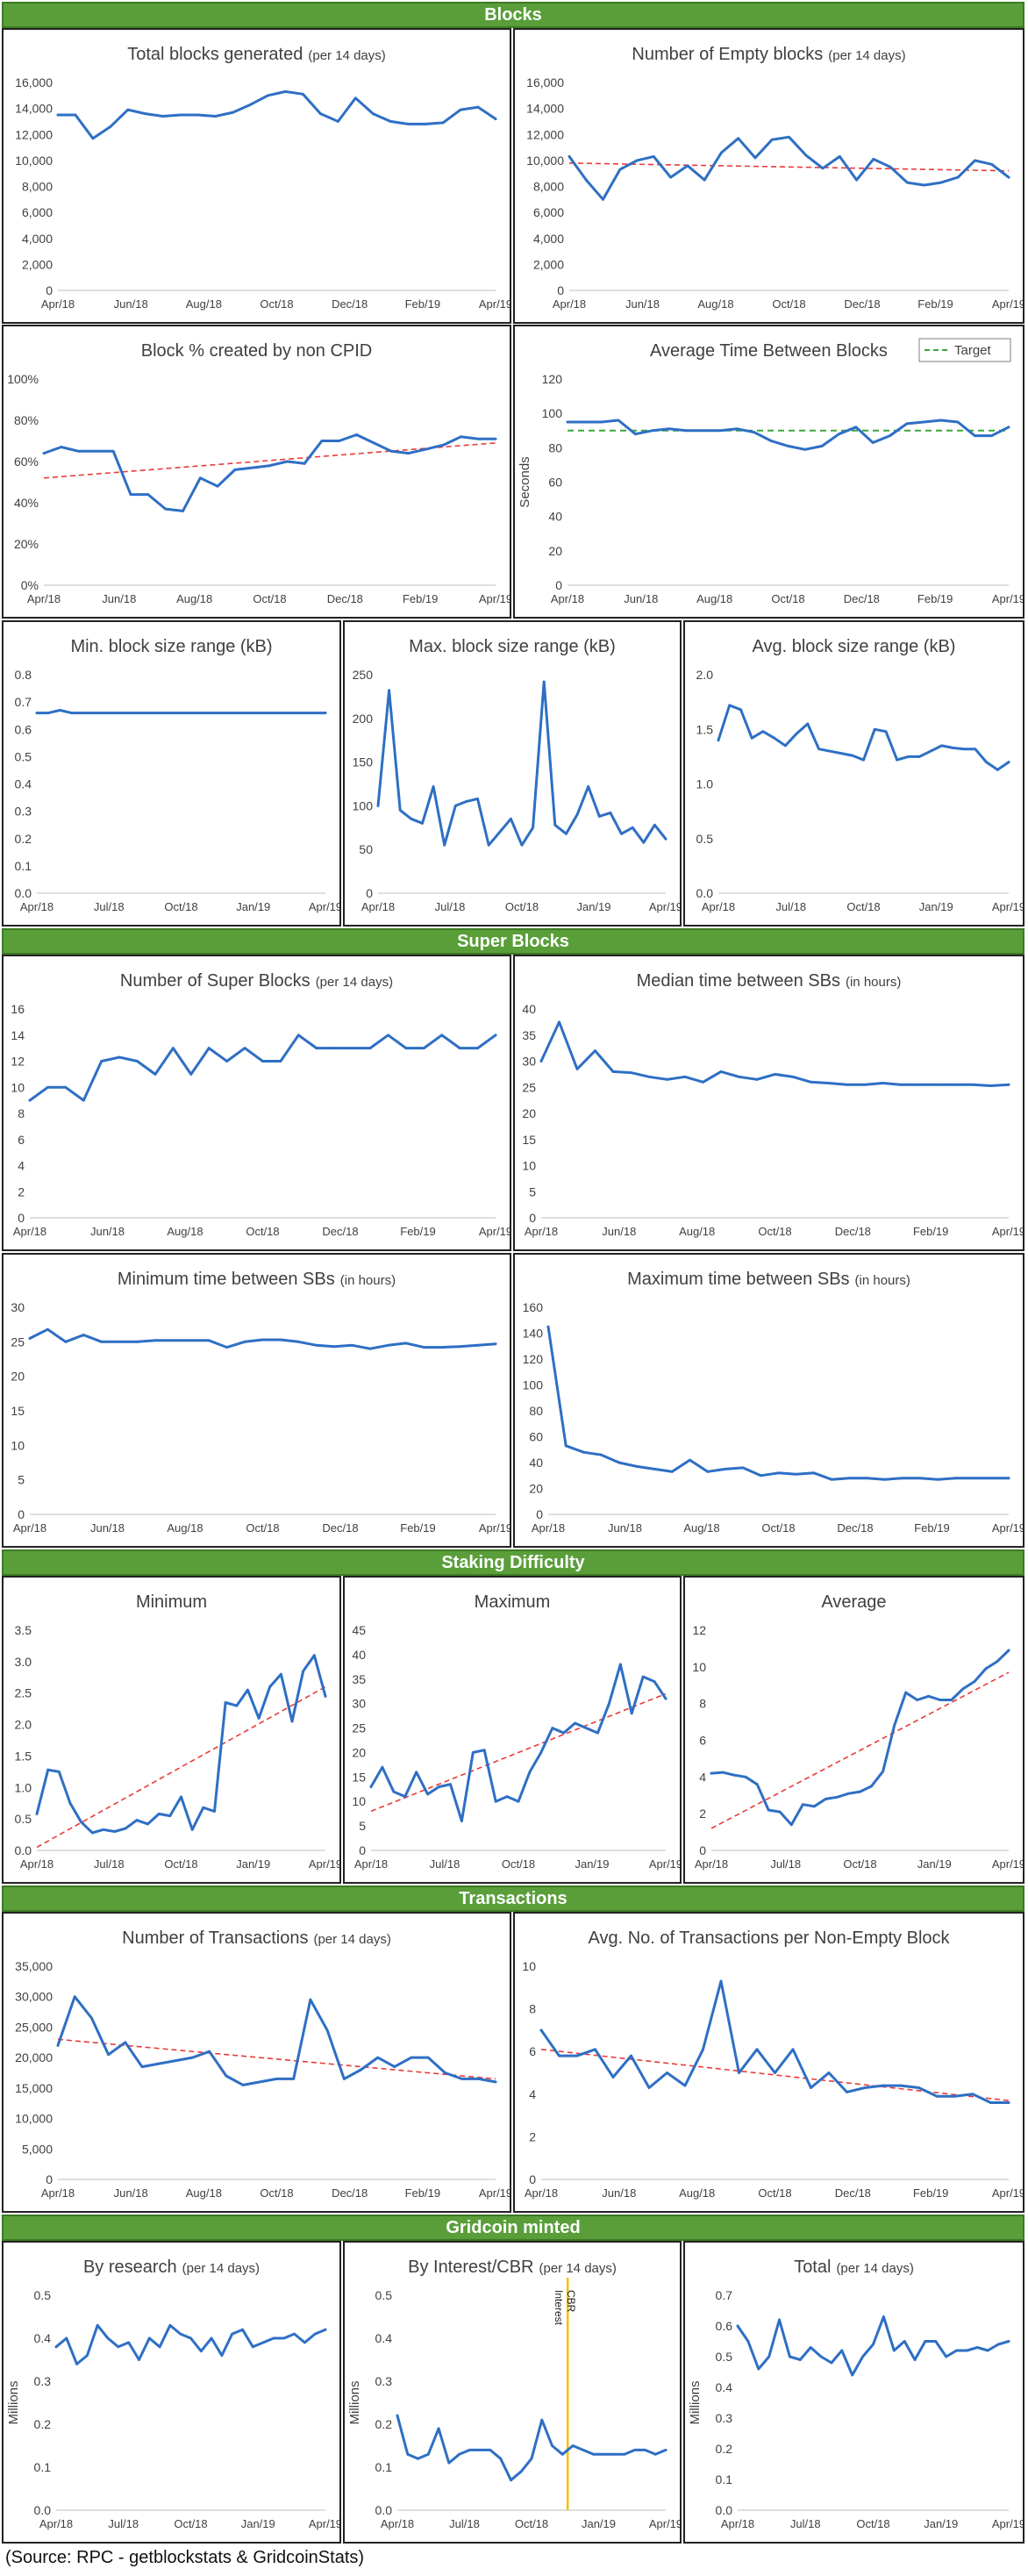 The height and width of the screenshot is (2576, 1028). Describe the element at coordinates (23, 756) in the screenshot. I see `y-tick-label: 0.5` at that location.